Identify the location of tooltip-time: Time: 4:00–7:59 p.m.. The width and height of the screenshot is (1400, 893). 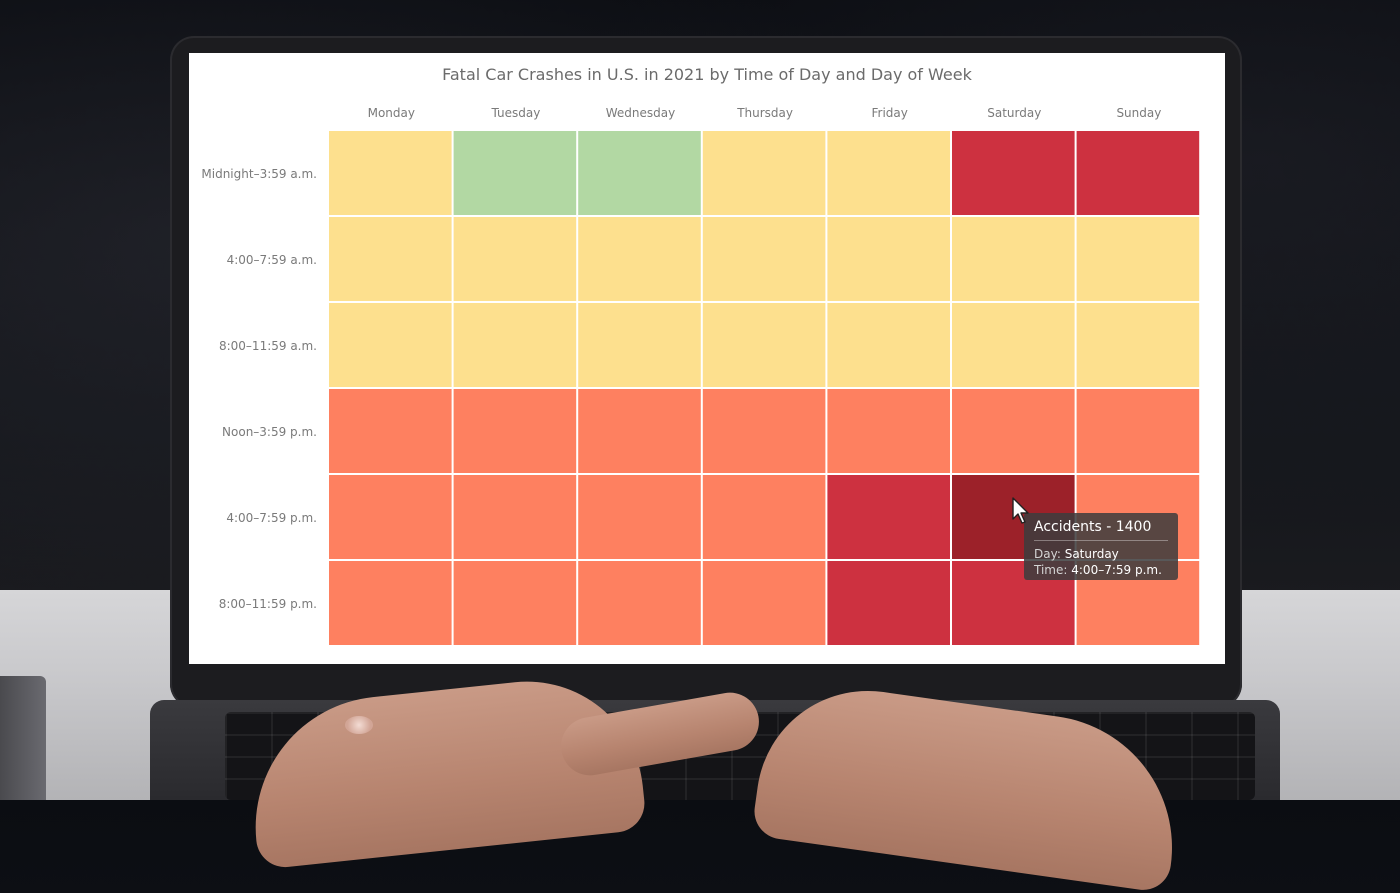
(1098, 570).